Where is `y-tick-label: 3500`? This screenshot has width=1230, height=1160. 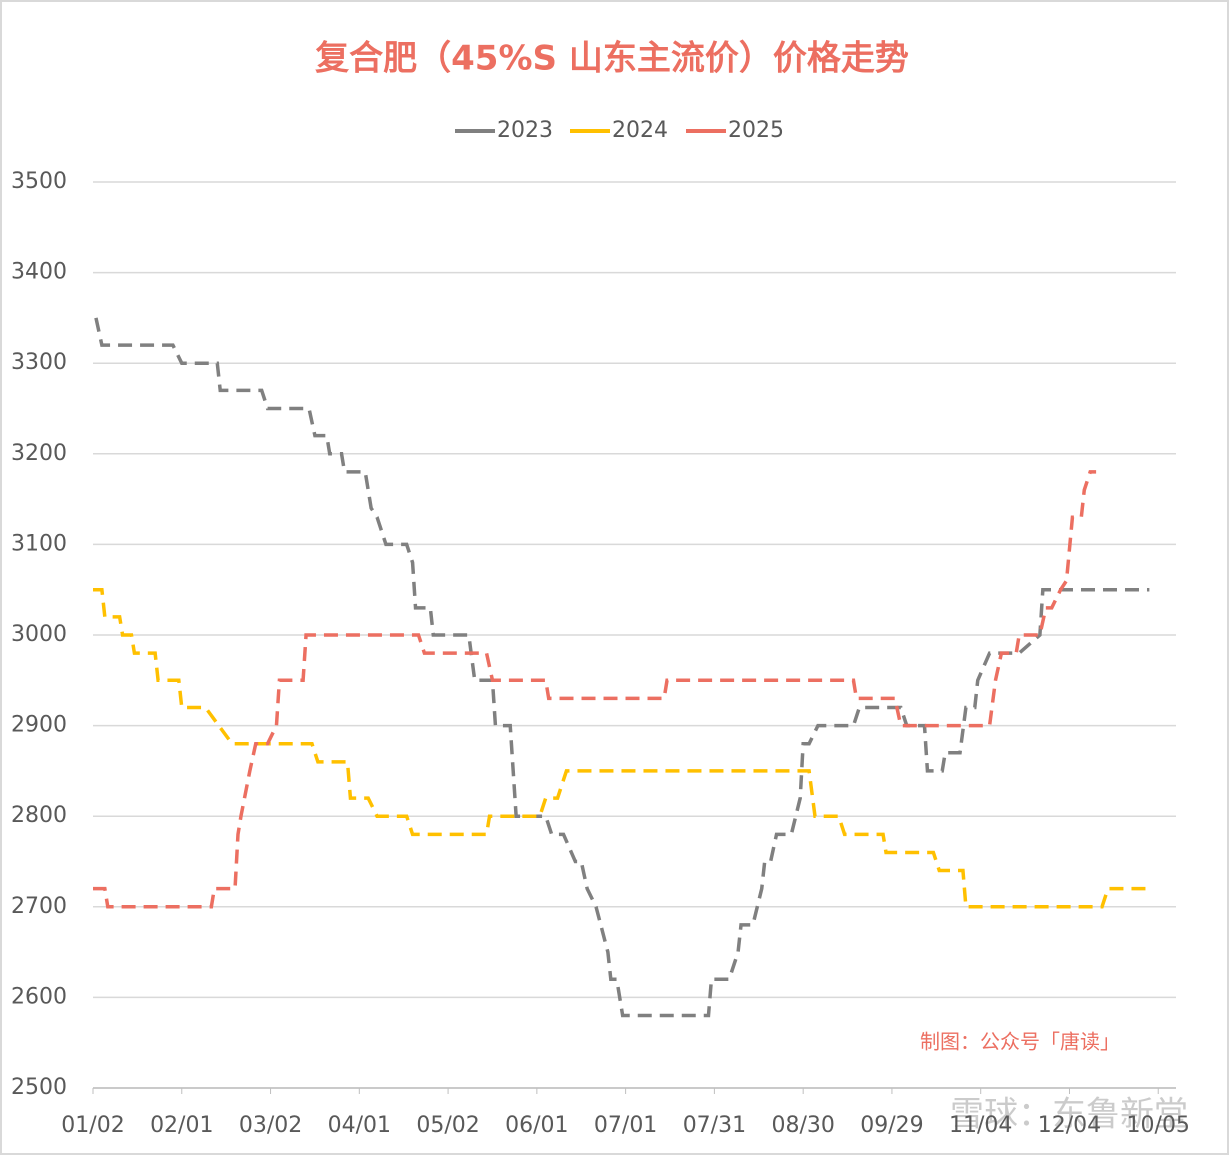 y-tick-label: 3500 is located at coordinates (39, 181).